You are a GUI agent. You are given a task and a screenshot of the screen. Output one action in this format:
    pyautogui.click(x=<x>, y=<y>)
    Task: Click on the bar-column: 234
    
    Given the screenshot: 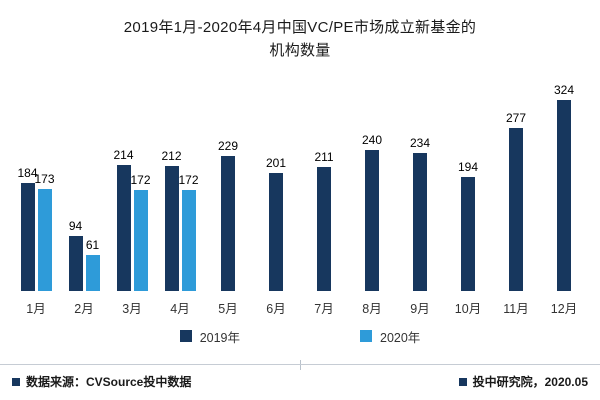 What is the action you would take?
    pyautogui.click(x=420, y=213)
    